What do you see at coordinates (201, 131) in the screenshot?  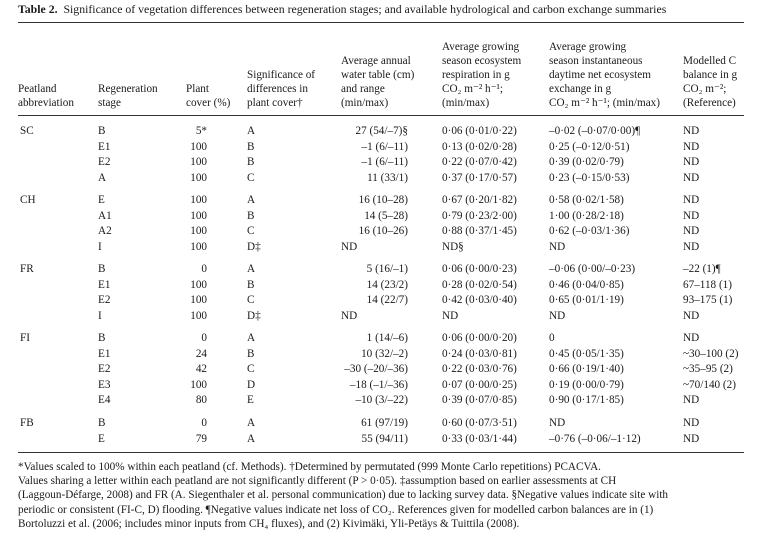 I see `cell-cover: 5*` at bounding box center [201, 131].